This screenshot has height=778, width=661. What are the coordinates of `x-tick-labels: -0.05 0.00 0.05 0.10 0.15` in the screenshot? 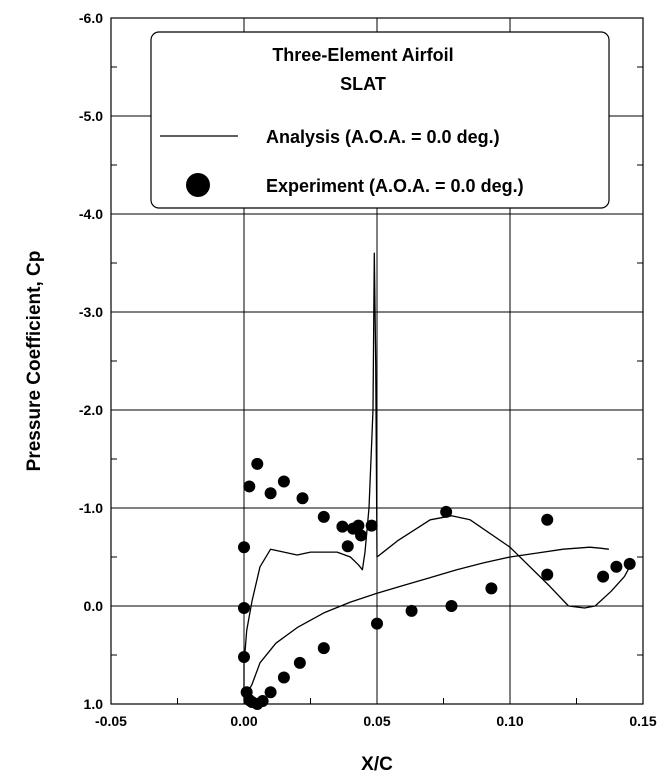 It's located at (376, 721).